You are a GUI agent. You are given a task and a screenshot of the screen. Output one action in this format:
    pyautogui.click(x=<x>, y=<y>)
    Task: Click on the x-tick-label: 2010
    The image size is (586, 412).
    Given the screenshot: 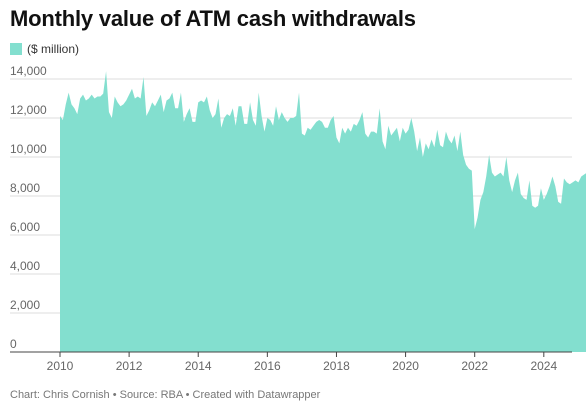 What is the action you would take?
    pyautogui.click(x=60, y=366)
    